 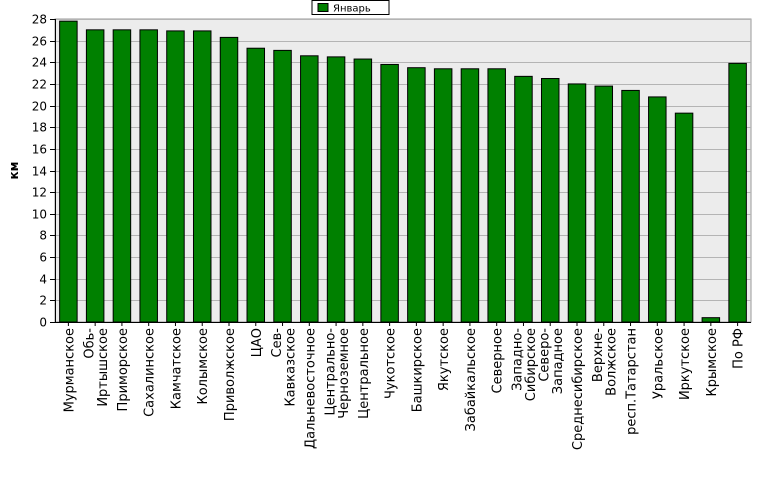 I want to click on x-tick-label: Приволжское, so click(x=230, y=374).